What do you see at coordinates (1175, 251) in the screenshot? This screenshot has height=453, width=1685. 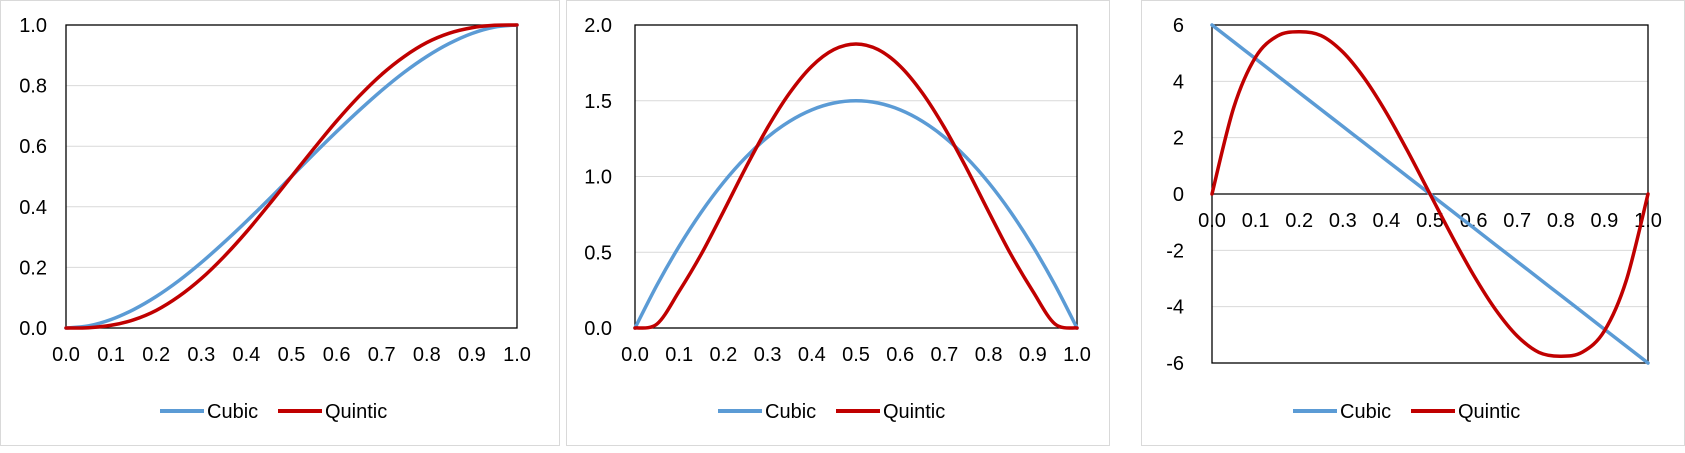 I see `y-tick-label: -2` at bounding box center [1175, 251].